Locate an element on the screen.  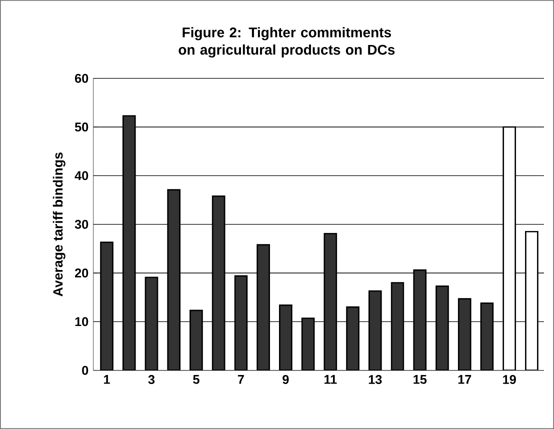
x-tick-label: 1 is located at coordinates (107, 379).